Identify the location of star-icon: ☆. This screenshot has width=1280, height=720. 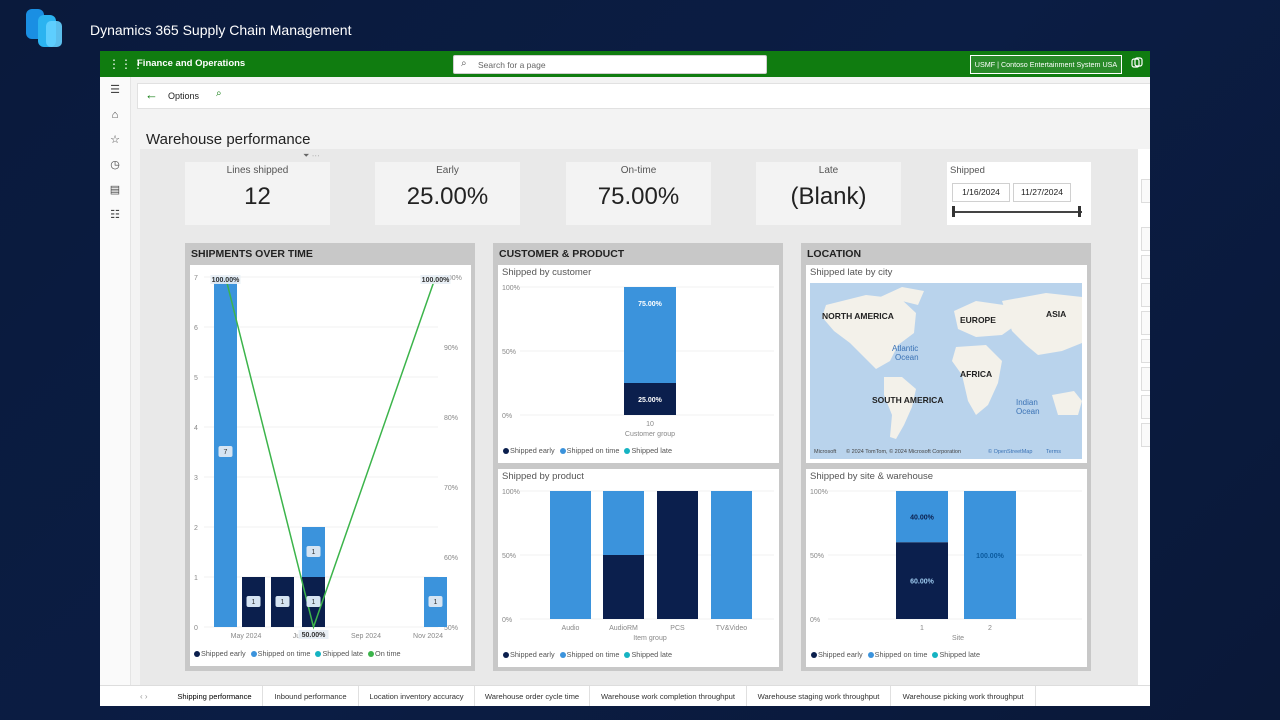
(115, 140).